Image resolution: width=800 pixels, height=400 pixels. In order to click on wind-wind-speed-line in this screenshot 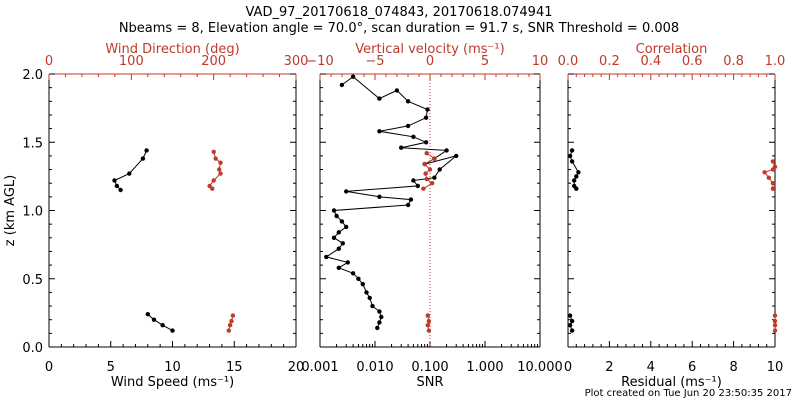, I will do `click(130, 170)`.